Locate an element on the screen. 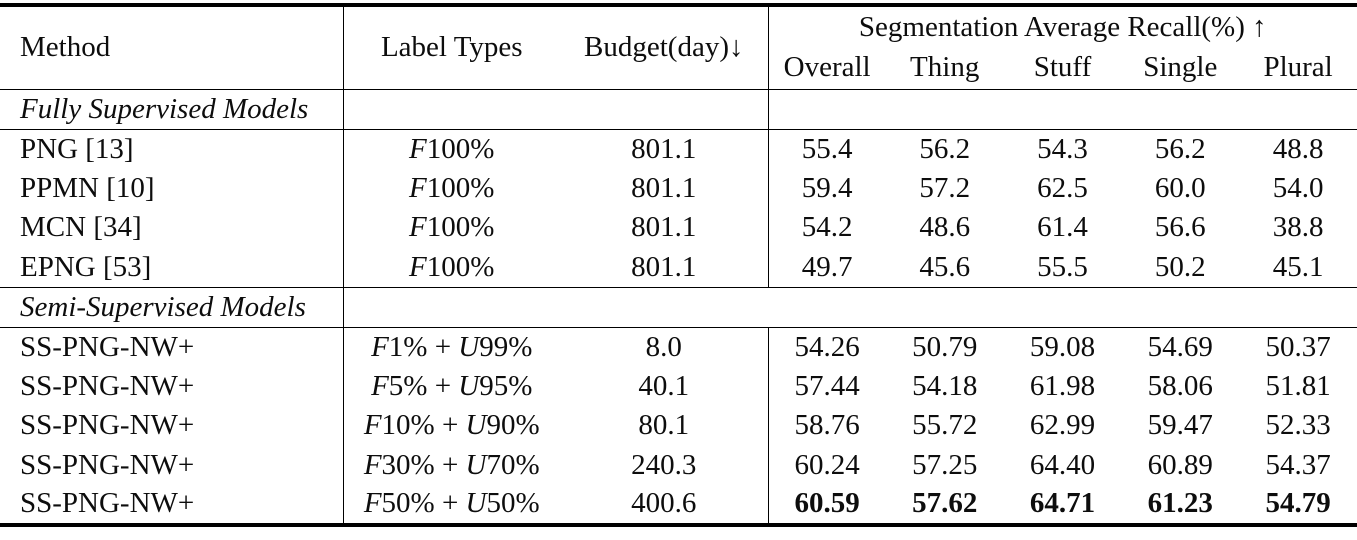 The height and width of the screenshot is (540, 1357). table-row: EPNG [53] F100% 801.1 49.7 45.6 55.5 50.2 45.1 is located at coordinates (678, 267).